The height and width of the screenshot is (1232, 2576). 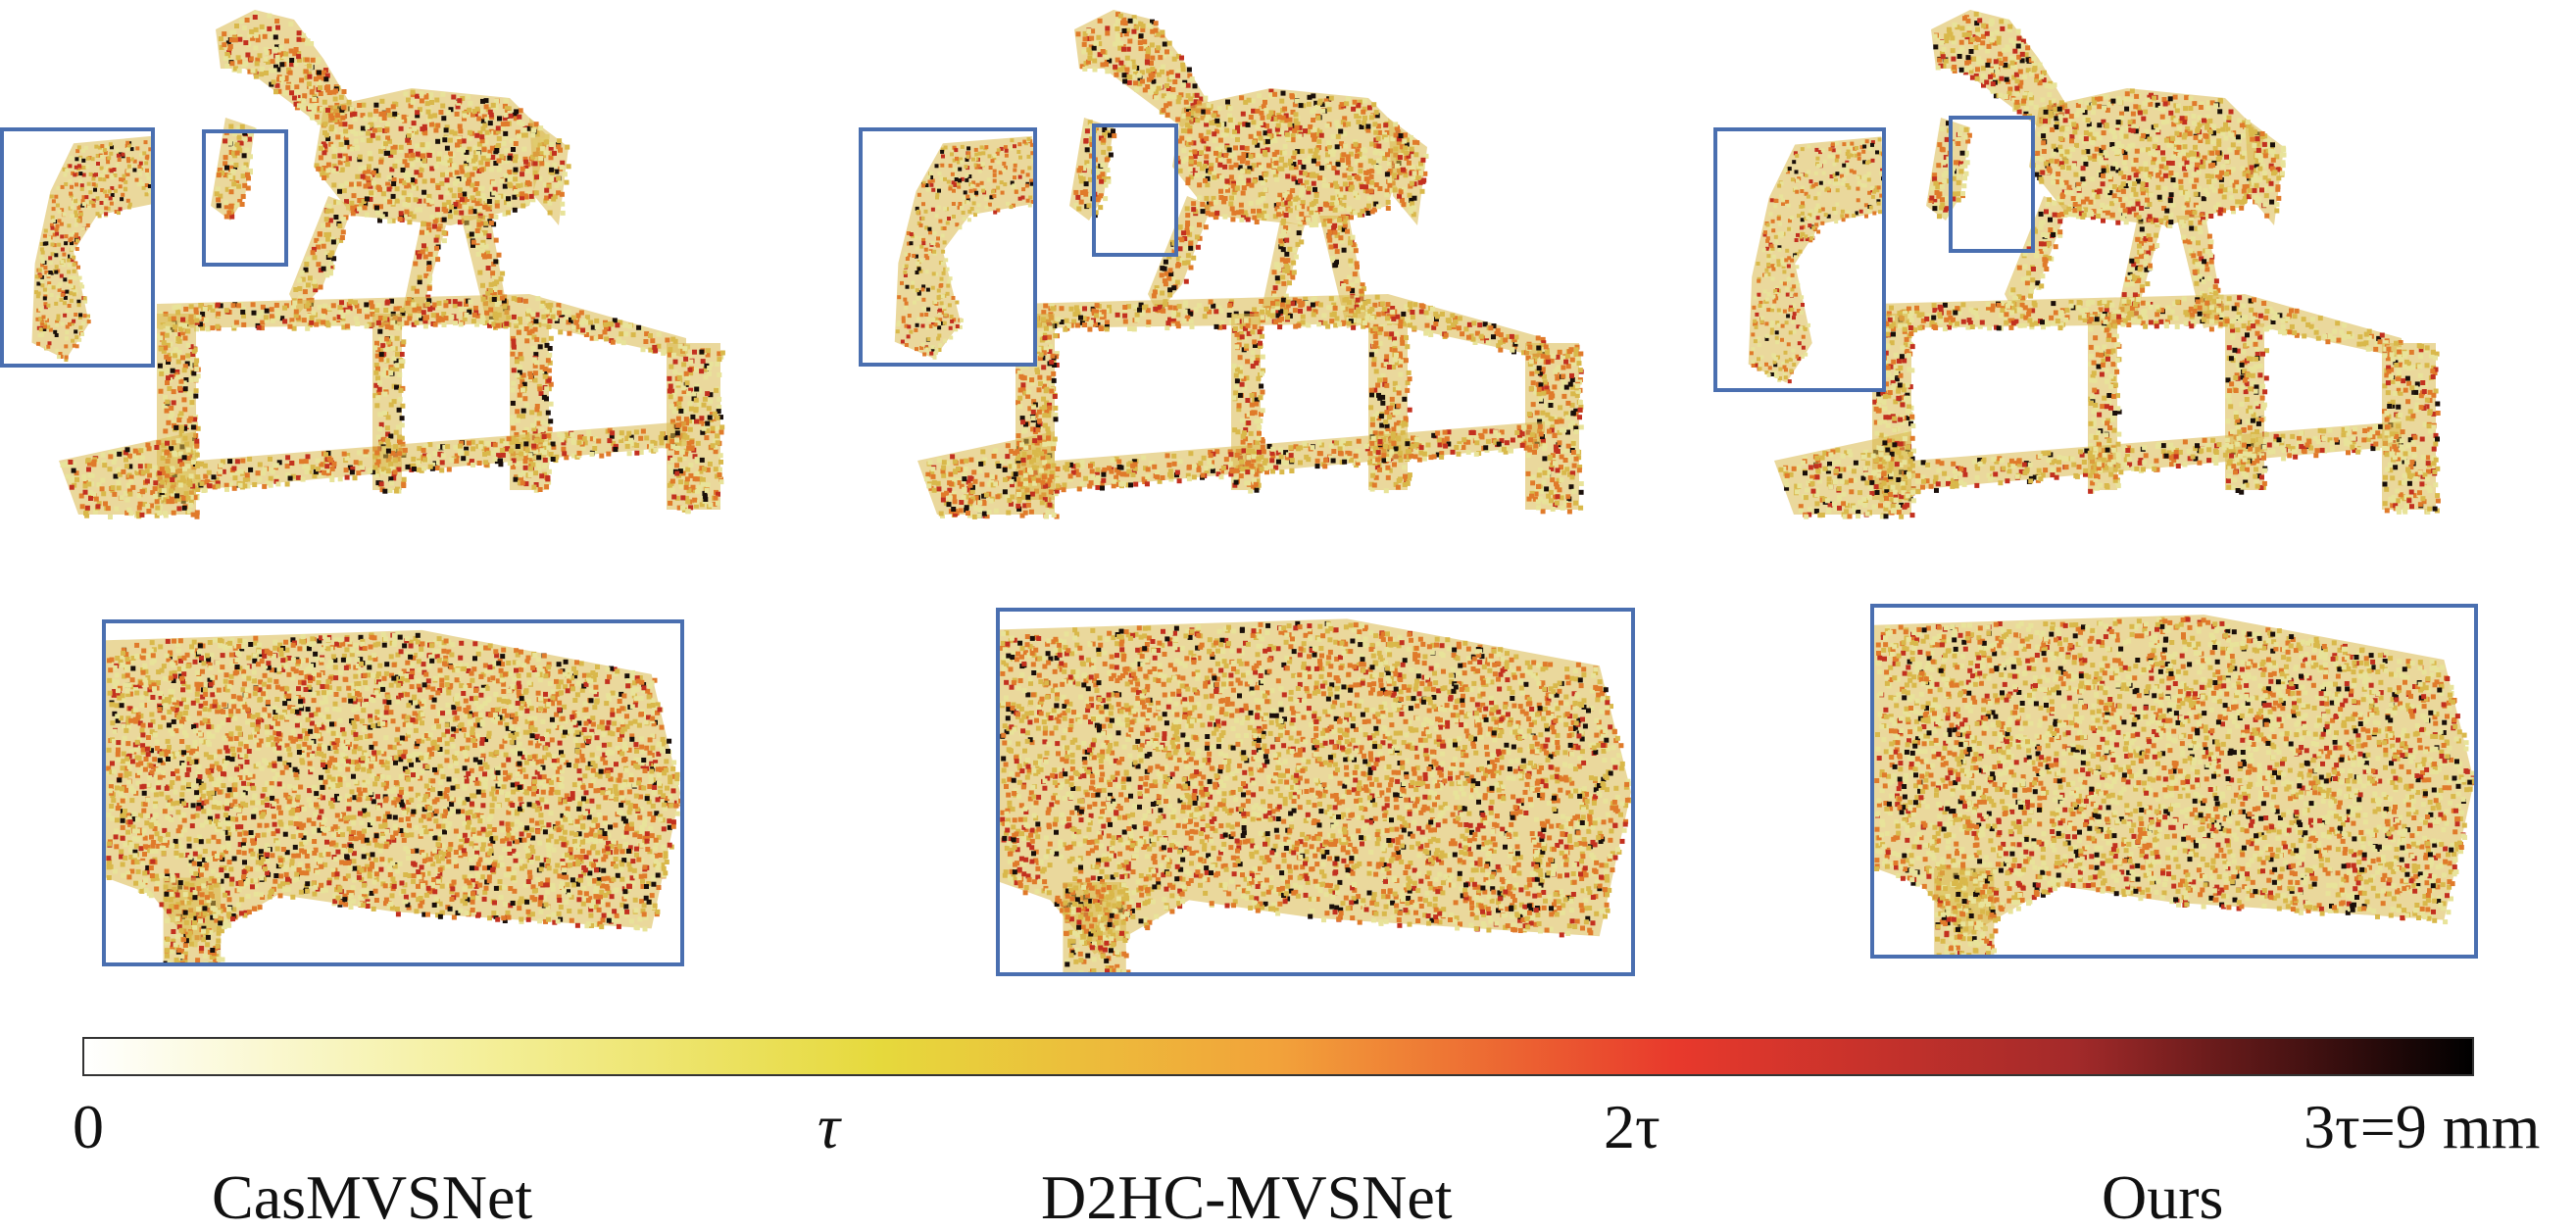 I want to click on body-closeup-d2hc, so click(x=1315, y=792).